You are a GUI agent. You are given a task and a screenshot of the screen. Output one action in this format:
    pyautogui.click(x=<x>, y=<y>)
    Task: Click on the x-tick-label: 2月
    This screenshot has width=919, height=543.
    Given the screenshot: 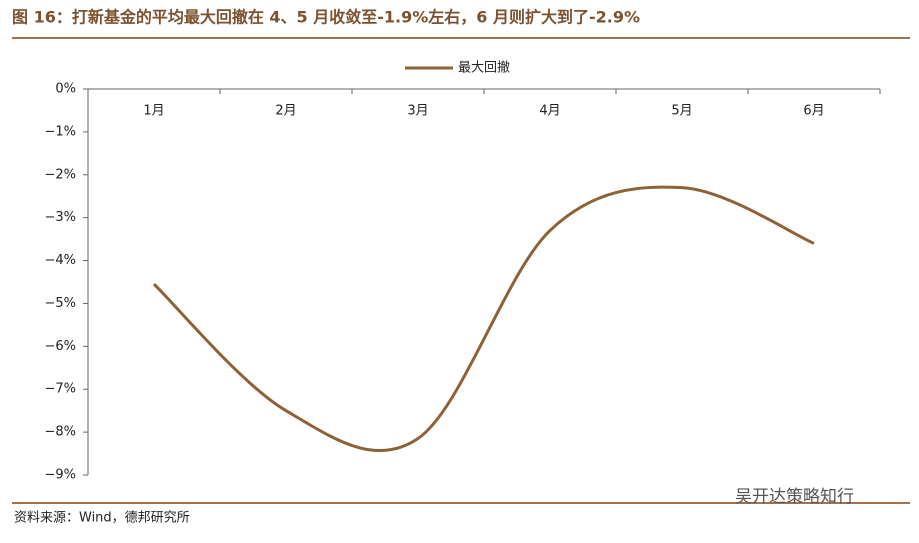 What is the action you would take?
    pyautogui.click(x=285, y=111)
    